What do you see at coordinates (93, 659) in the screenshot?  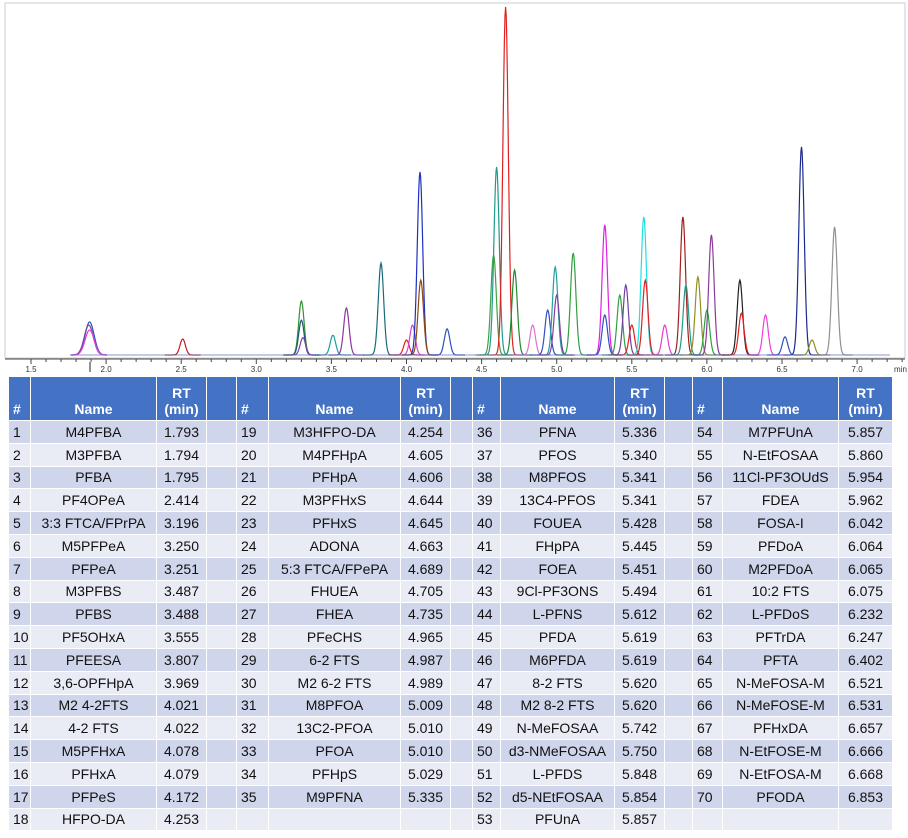 I see `cell-name: PFEESA` at bounding box center [93, 659].